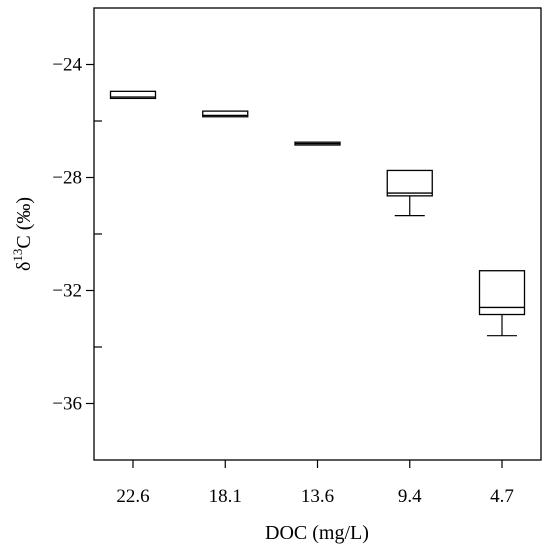 The image size is (550, 552). What do you see at coordinates (410, 496) in the screenshot?
I see `x-tick-label: 9.4` at bounding box center [410, 496].